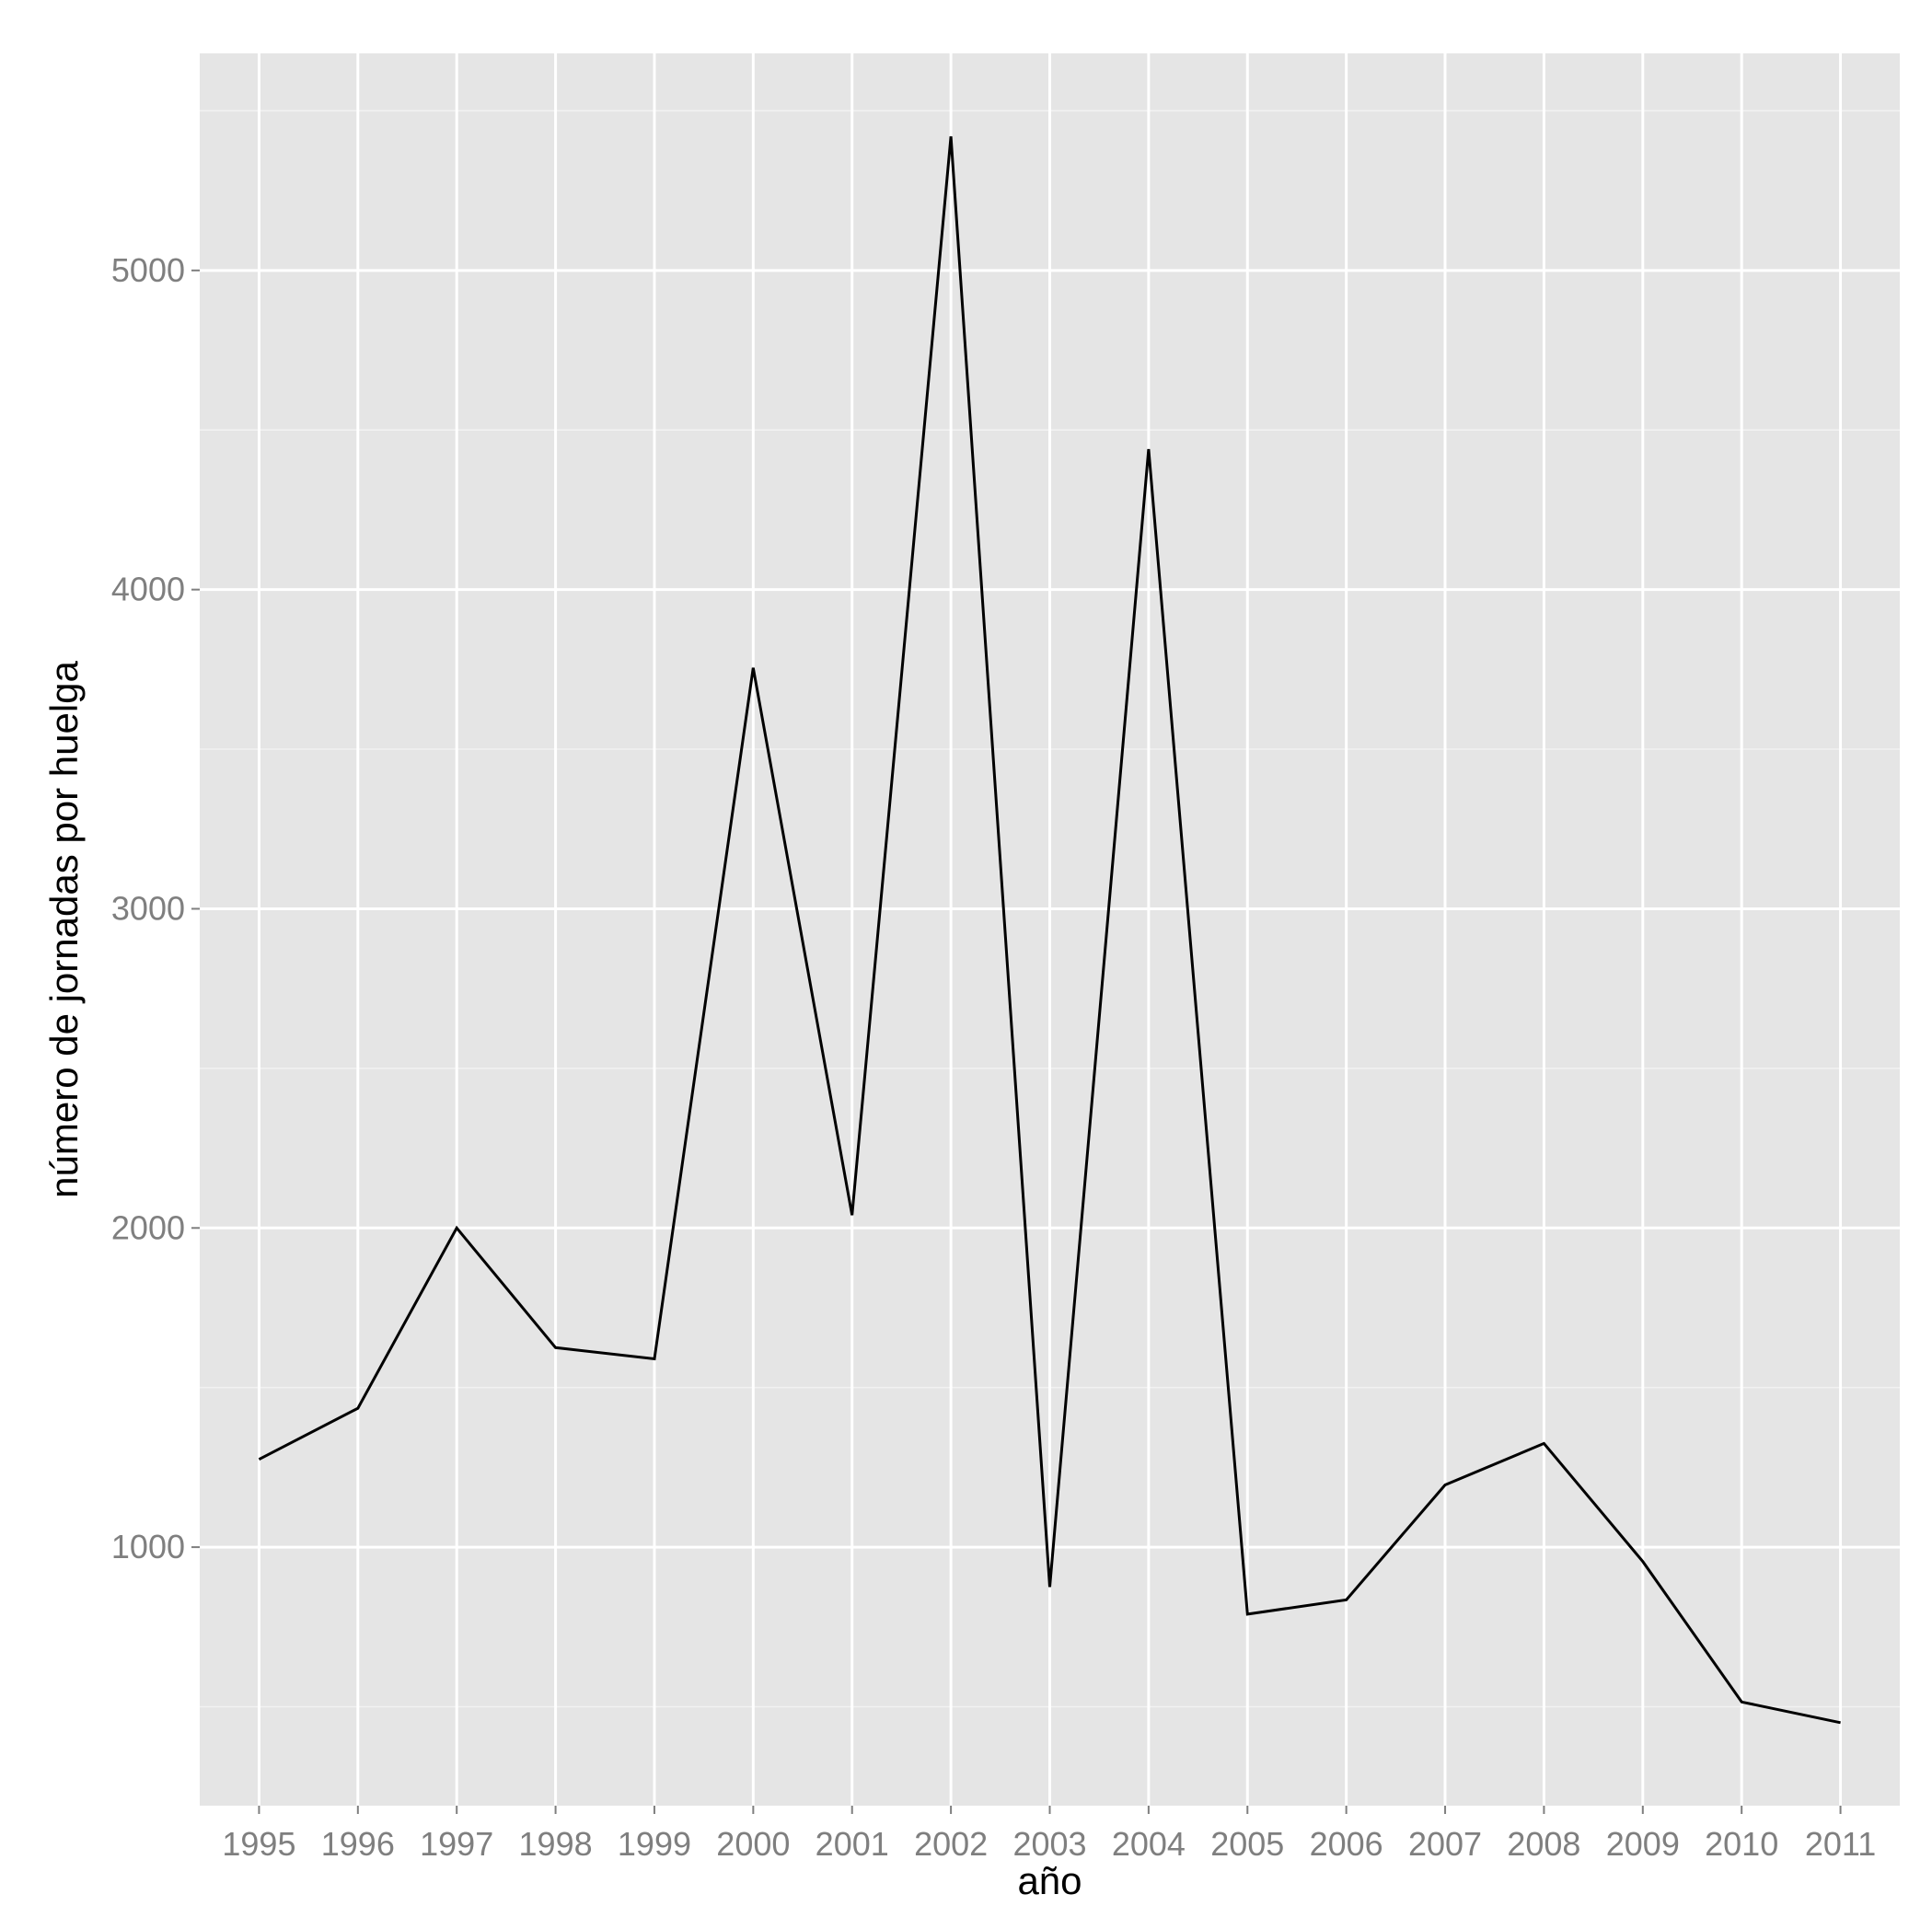 The height and width of the screenshot is (1929, 1932). I want to click on y-tick-label: 5000, so click(148, 270).